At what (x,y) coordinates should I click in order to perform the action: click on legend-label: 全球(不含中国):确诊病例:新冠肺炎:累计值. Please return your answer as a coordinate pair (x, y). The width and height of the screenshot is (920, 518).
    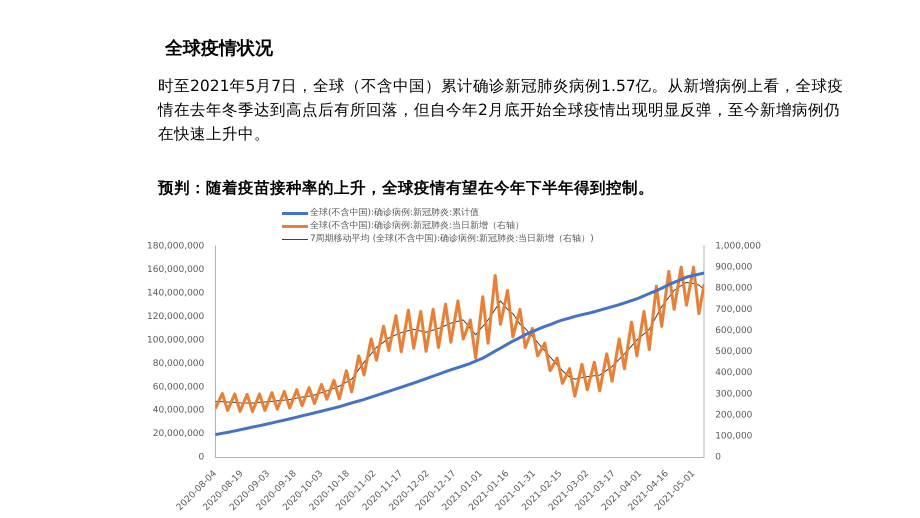
    Looking at the image, I should click on (395, 213).